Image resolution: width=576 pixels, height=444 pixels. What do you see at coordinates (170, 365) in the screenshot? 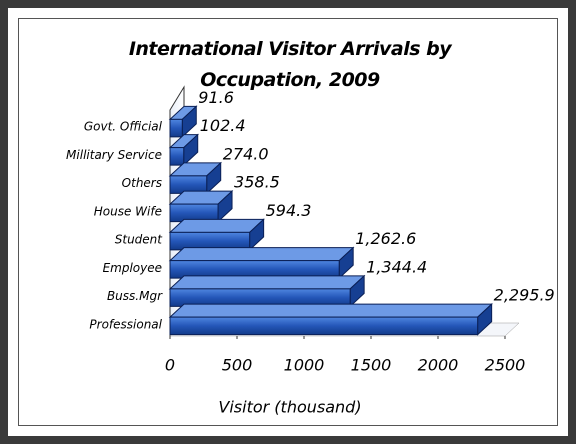
I see `x-tick-label: 0` at bounding box center [170, 365].